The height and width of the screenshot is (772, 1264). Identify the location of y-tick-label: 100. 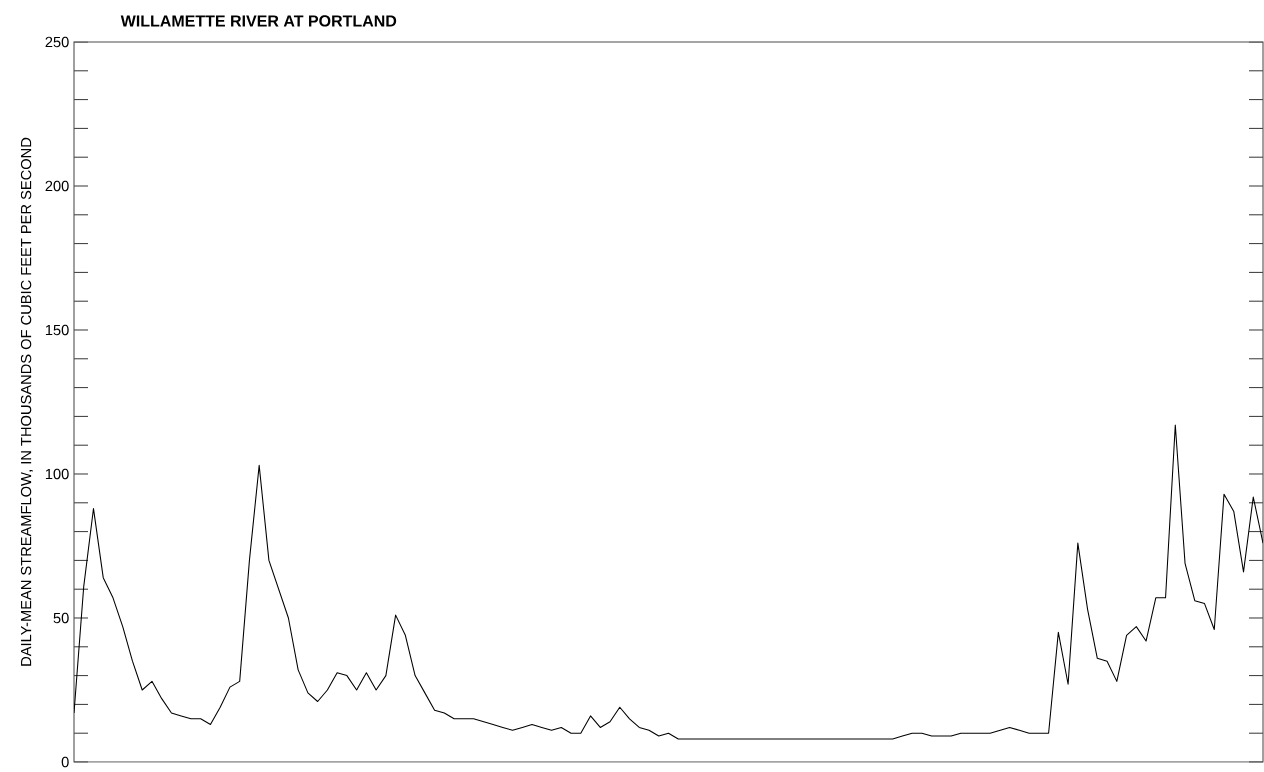
(57, 474).